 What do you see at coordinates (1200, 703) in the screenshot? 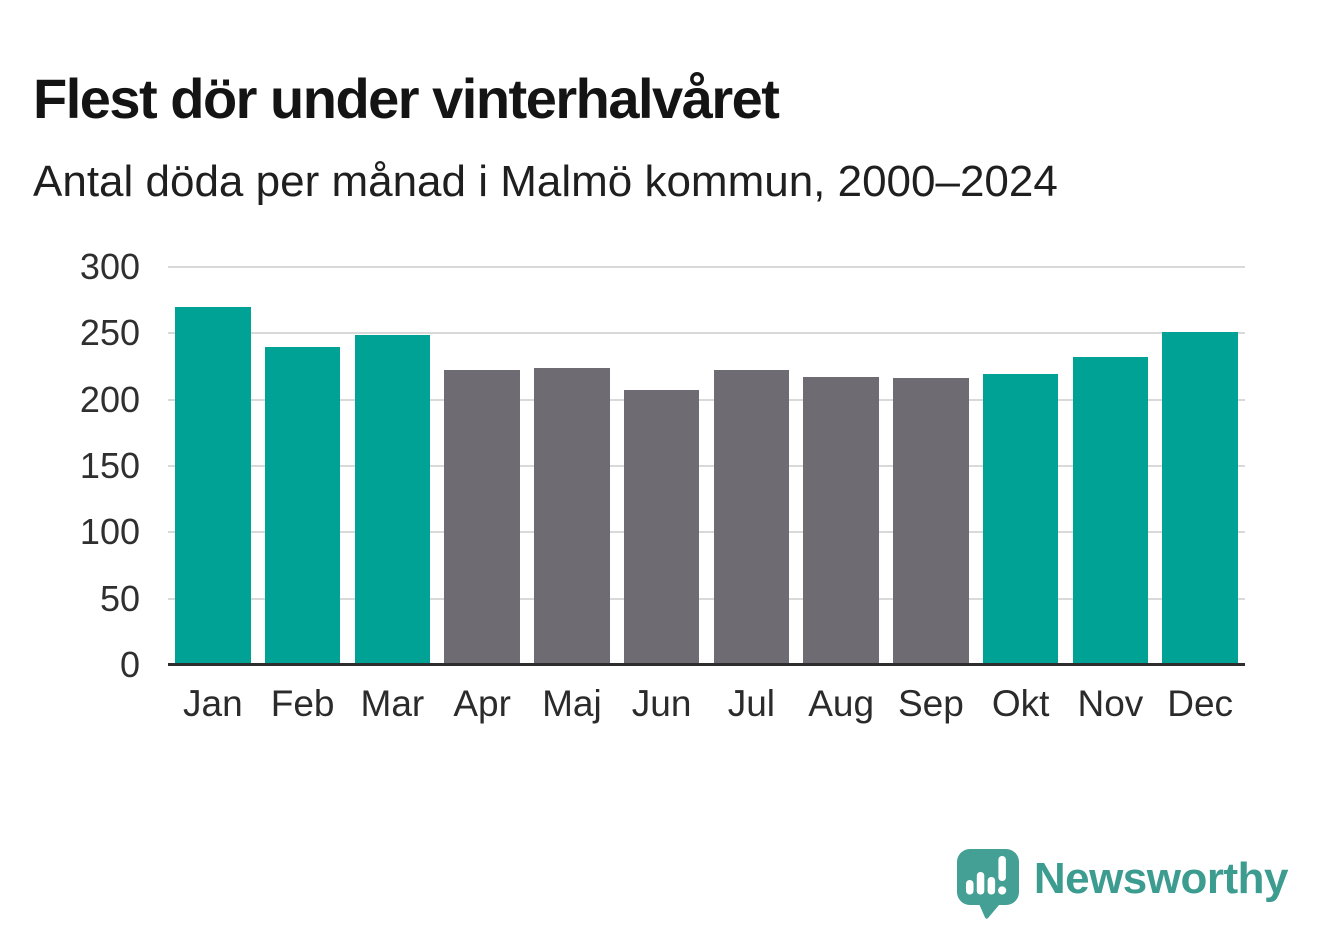
I see `x-tick-label-dec: Dec` at bounding box center [1200, 703].